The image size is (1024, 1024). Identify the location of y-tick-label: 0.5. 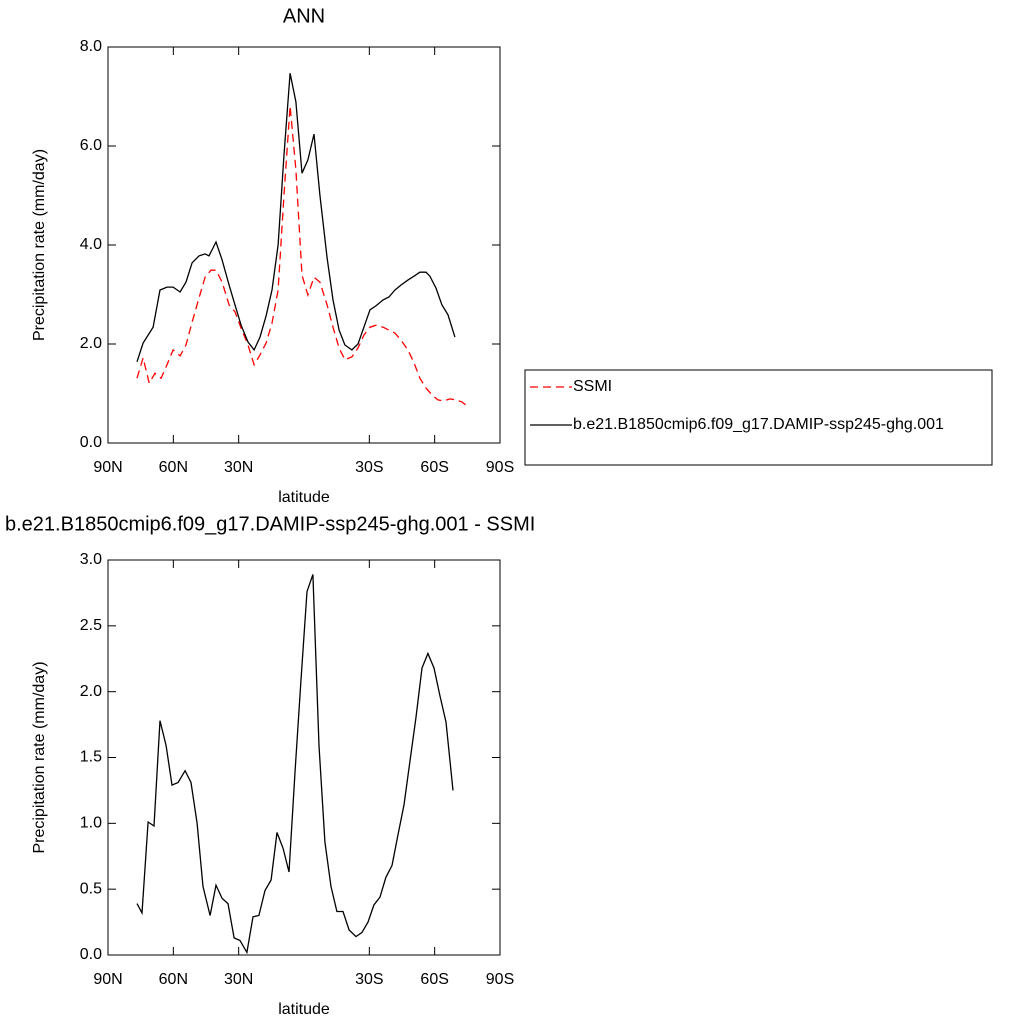
(91, 888).